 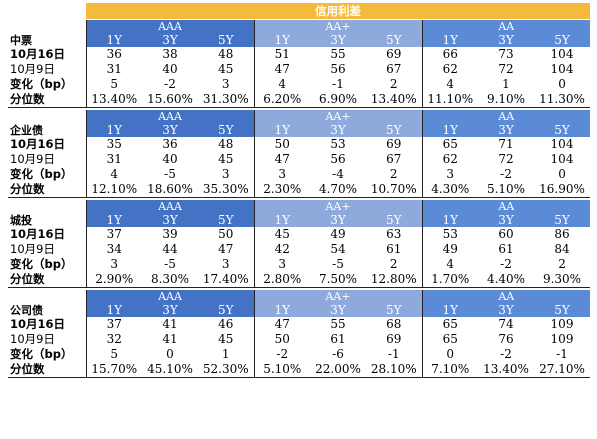 I want to click on tenor-header-aaa-5y: 5Y, so click(x=226, y=310).